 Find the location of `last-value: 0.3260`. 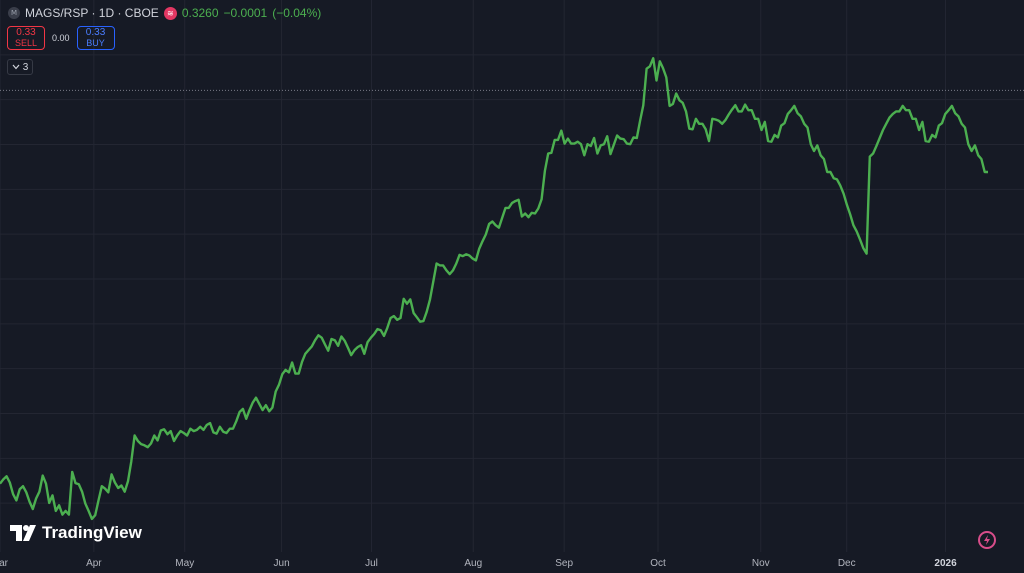

last-value: 0.3260 is located at coordinates (200, 13).